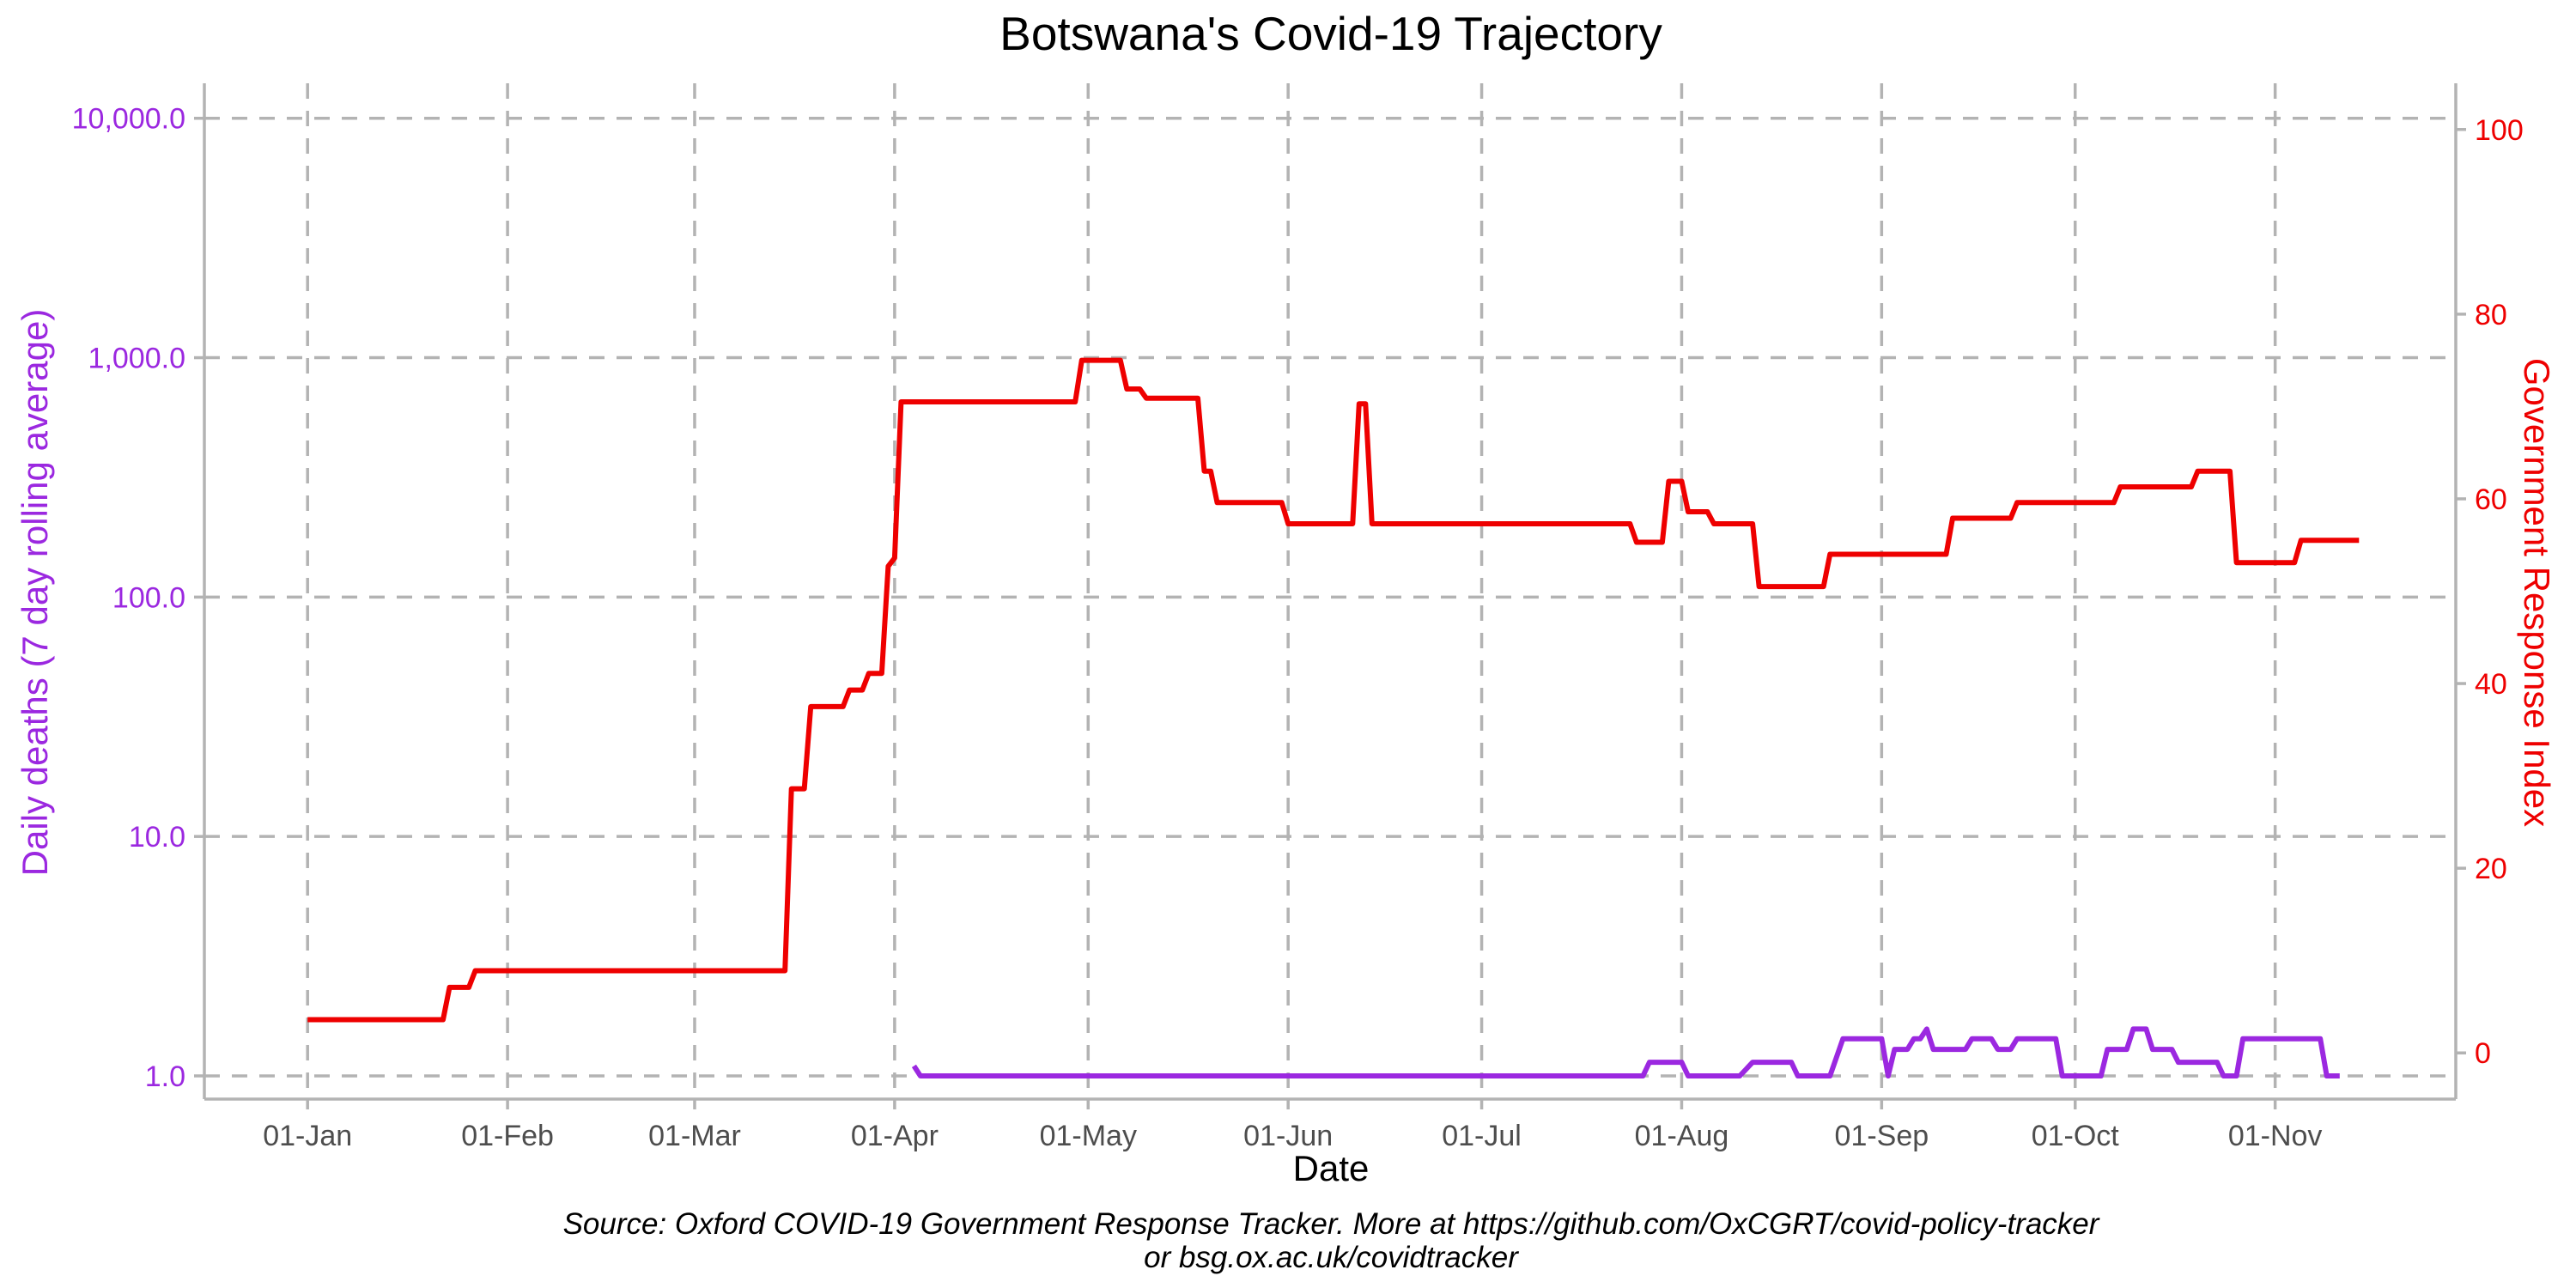 The image size is (2576, 1288). Describe the element at coordinates (2076, 1136) in the screenshot. I see `x-tick-label: 01-Oct` at that location.